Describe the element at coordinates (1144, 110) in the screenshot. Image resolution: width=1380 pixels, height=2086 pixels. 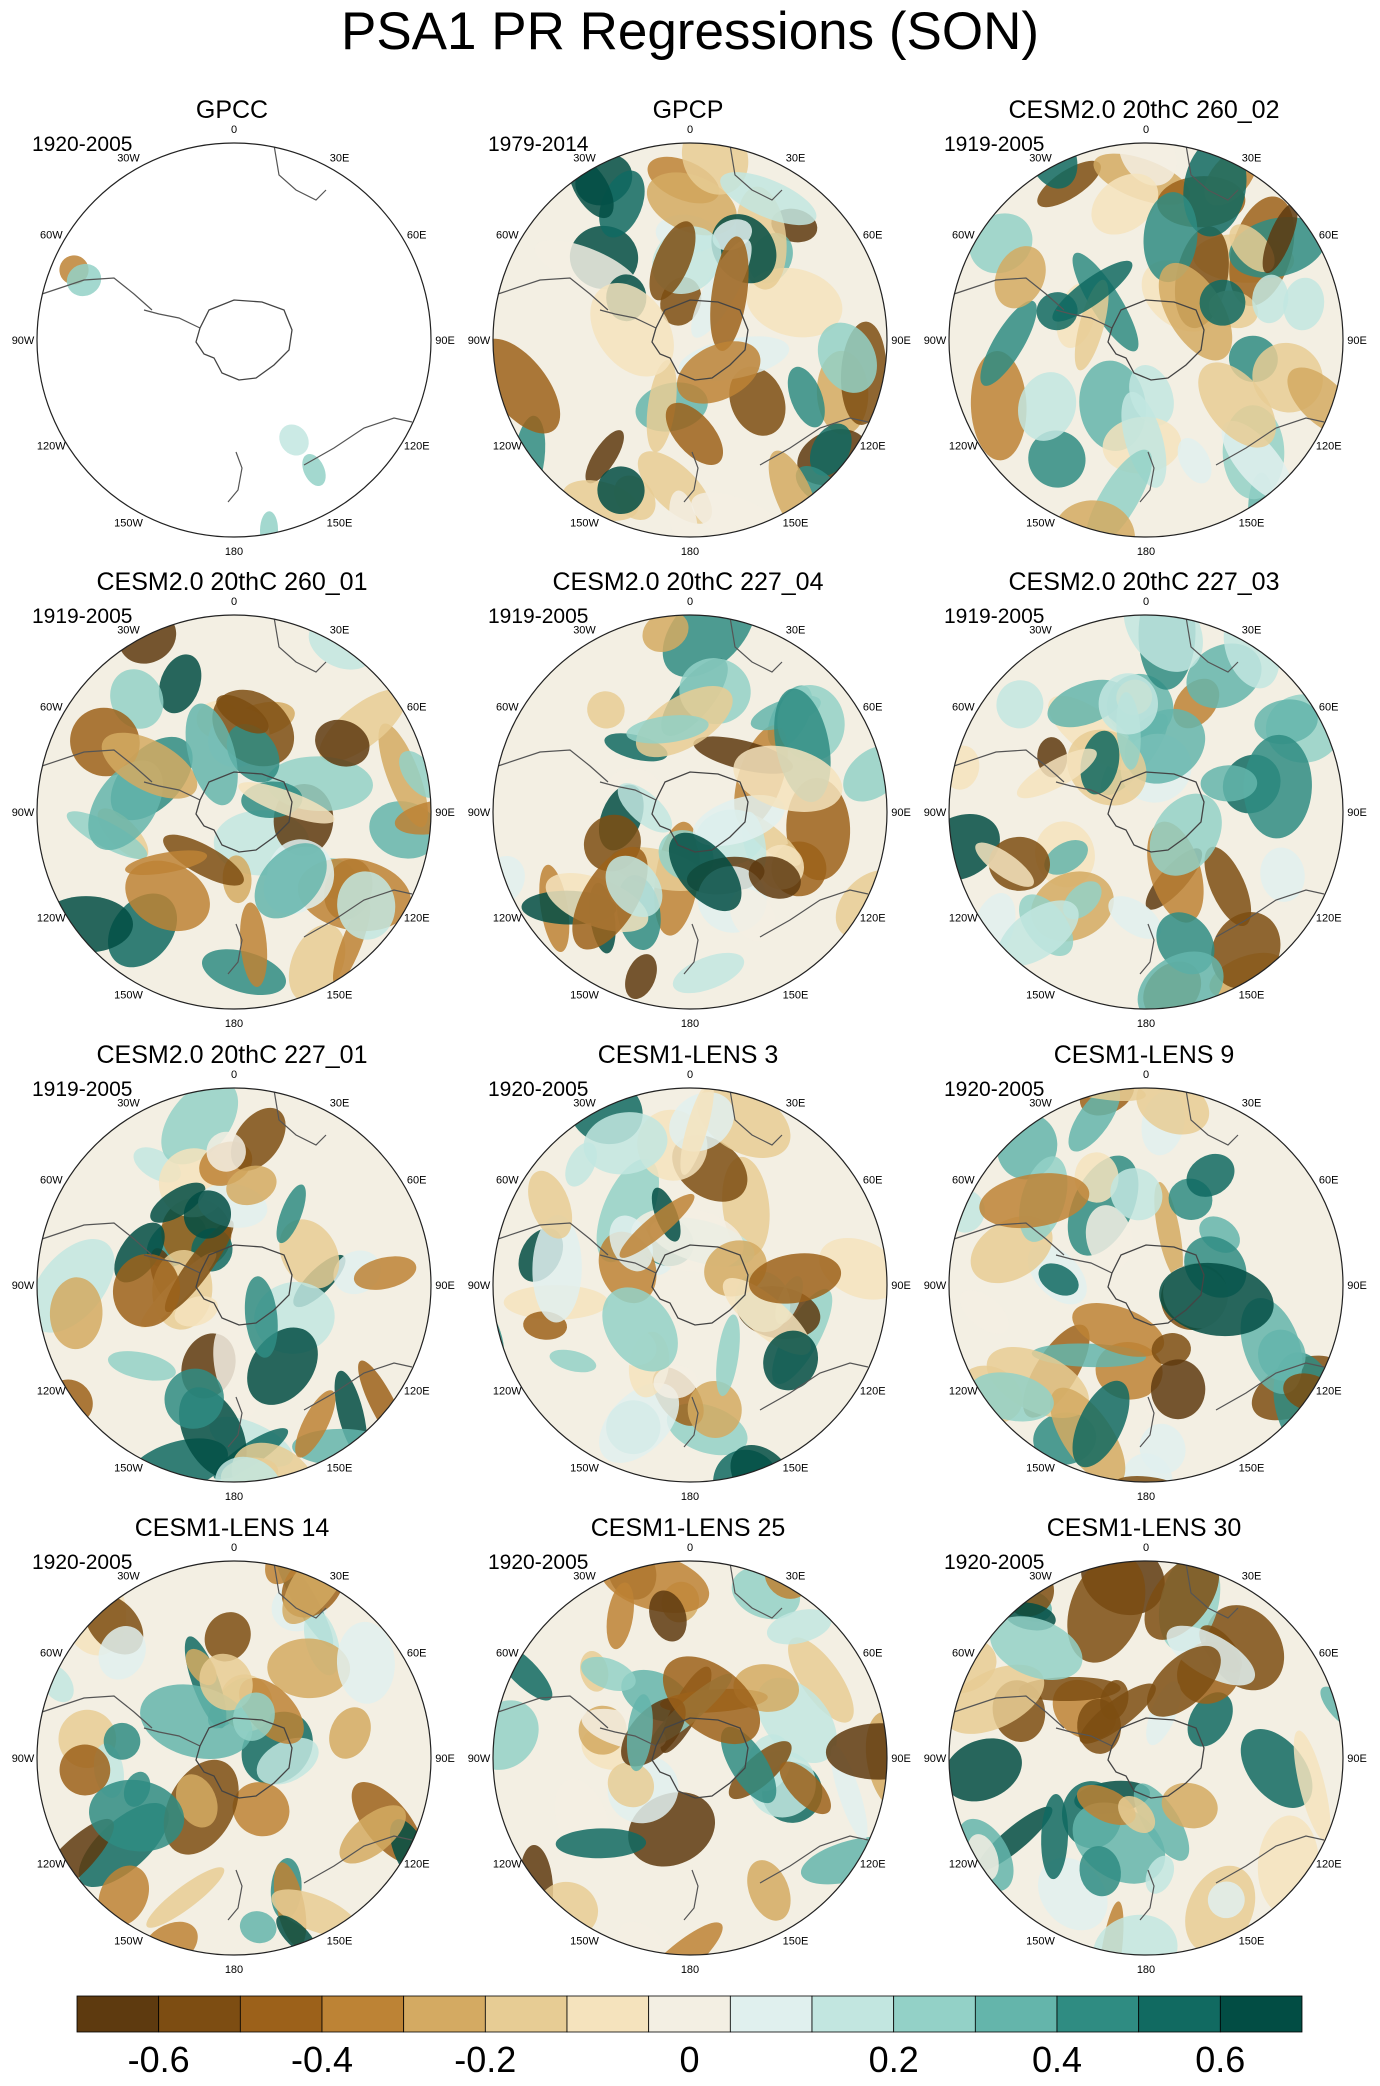
I see `panel-title: CESM2.0 20thC 260_02` at that location.